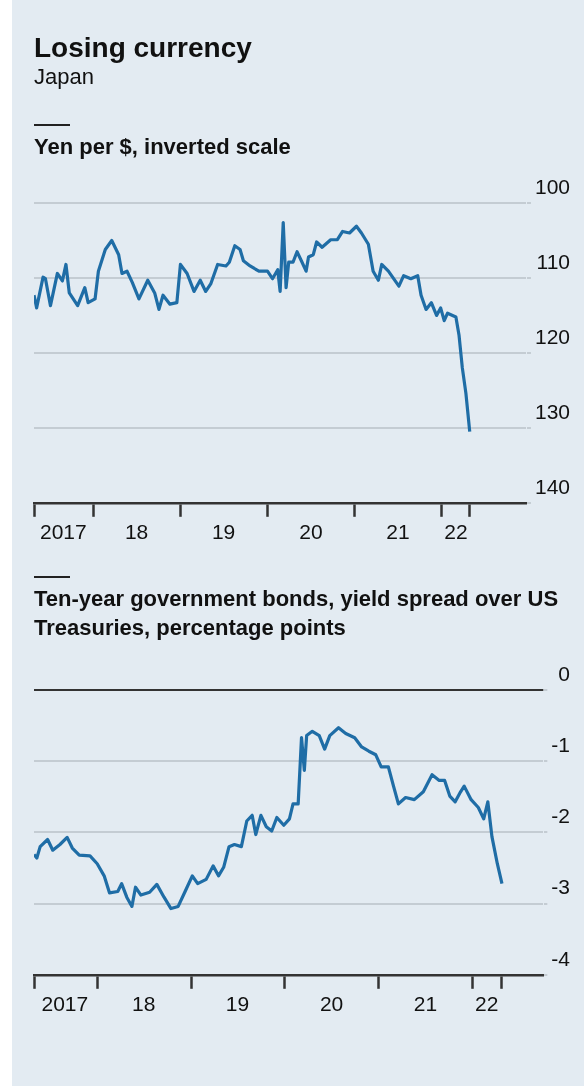 The width and height of the screenshot is (584, 1086). I want to click on y-tick-label: -1, so click(560, 744).